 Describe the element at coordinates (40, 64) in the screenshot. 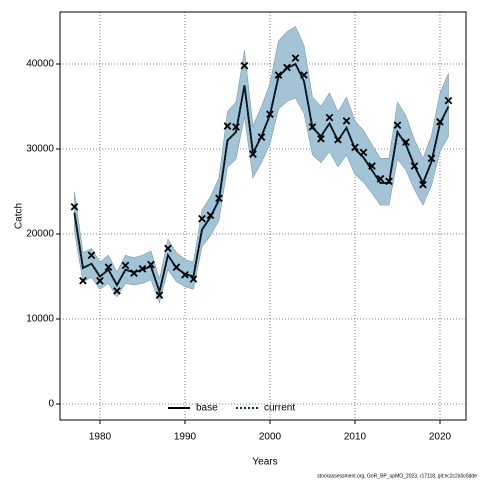

I see `y-tick-label: 40000` at that location.